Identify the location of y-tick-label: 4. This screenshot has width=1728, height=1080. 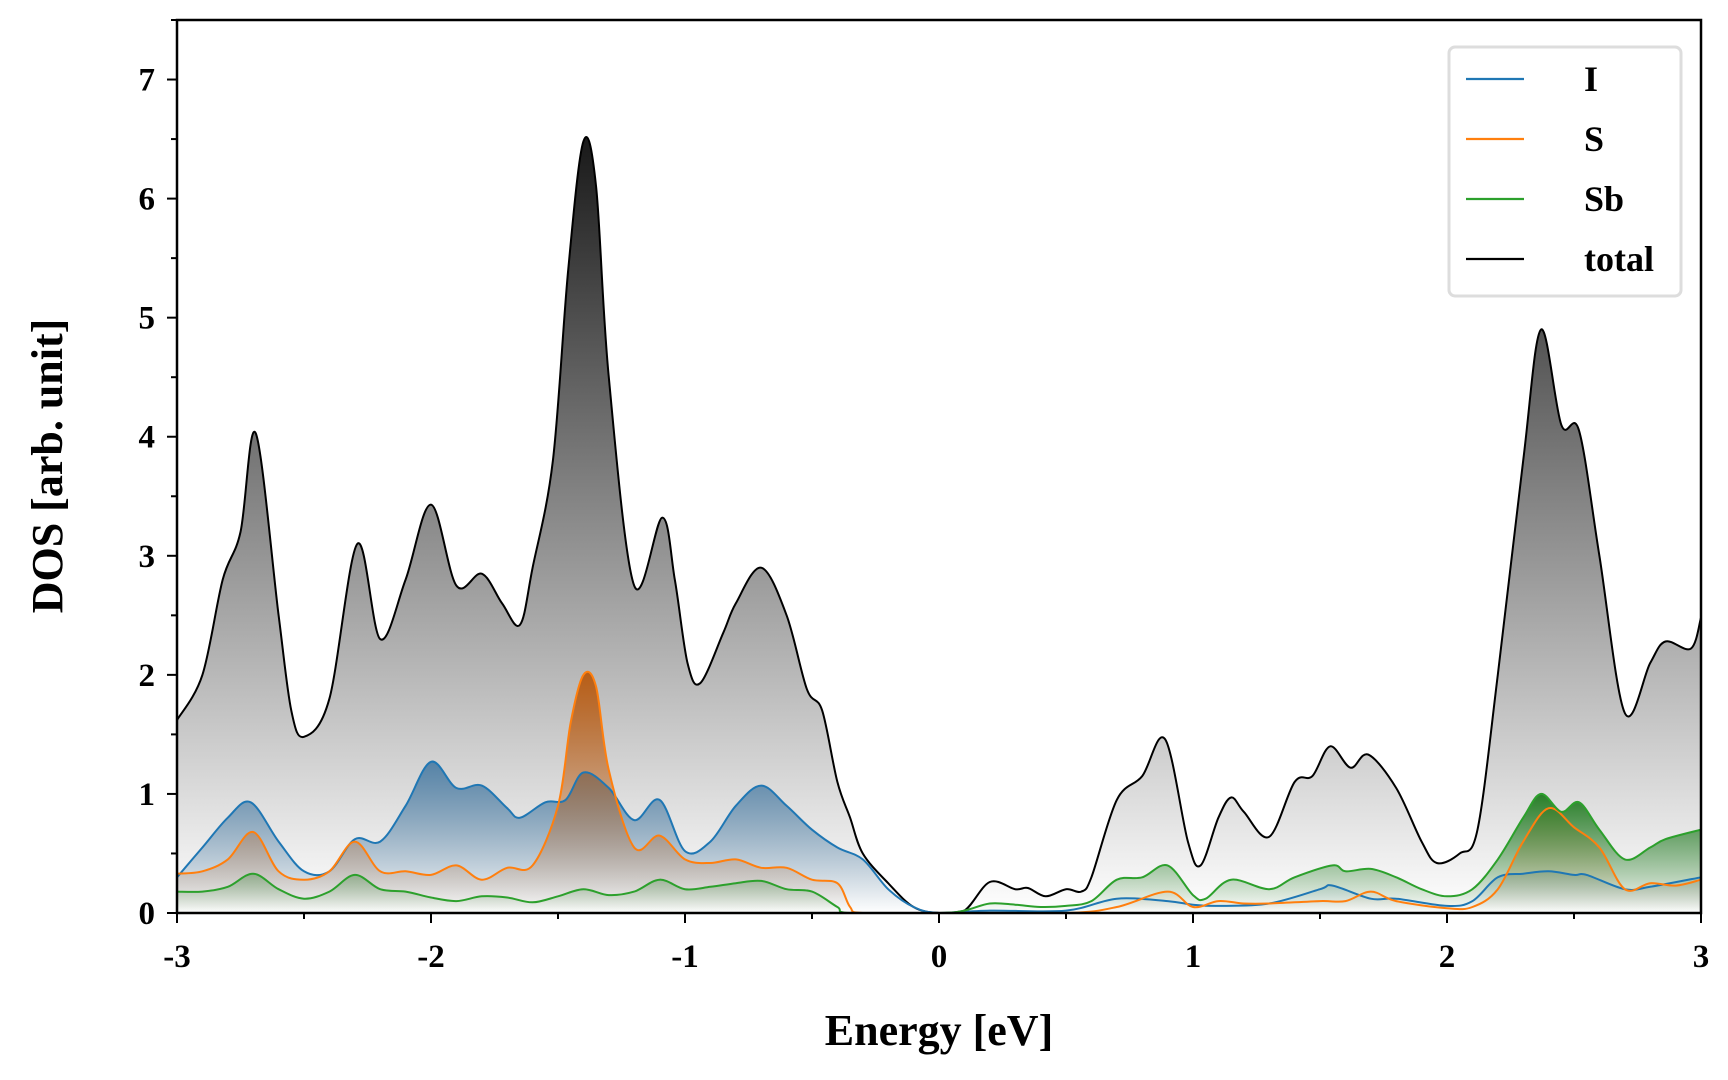
(147, 438).